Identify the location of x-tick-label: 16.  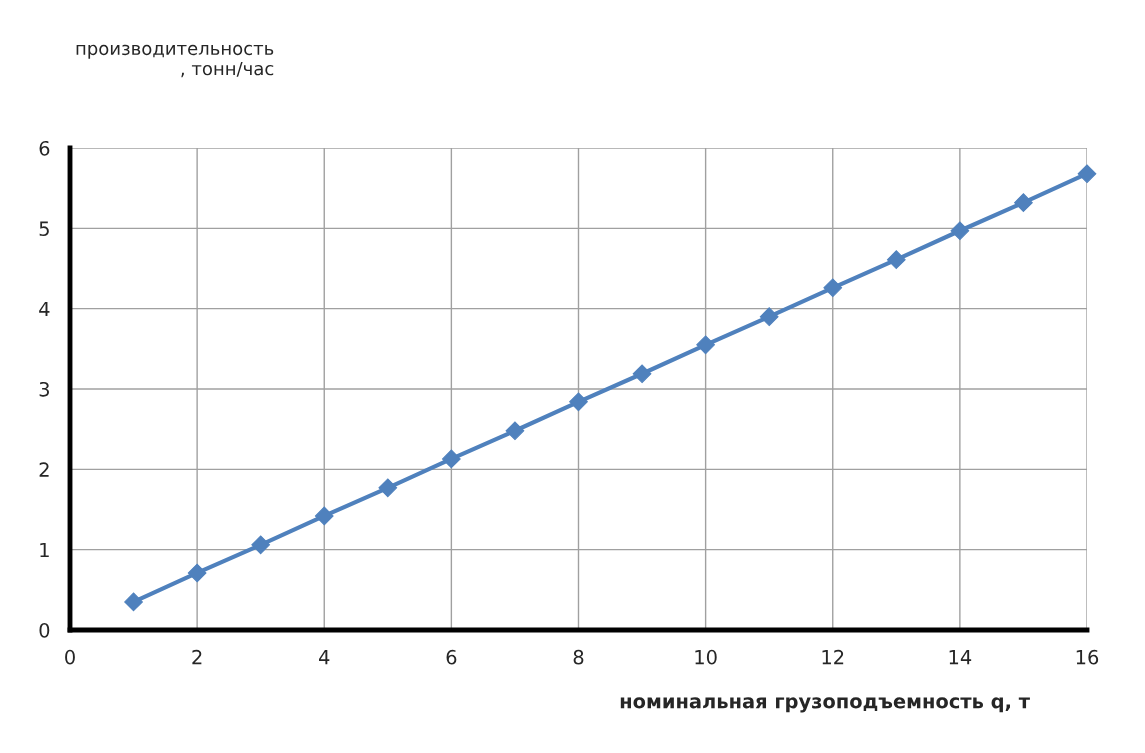
(1087, 657).